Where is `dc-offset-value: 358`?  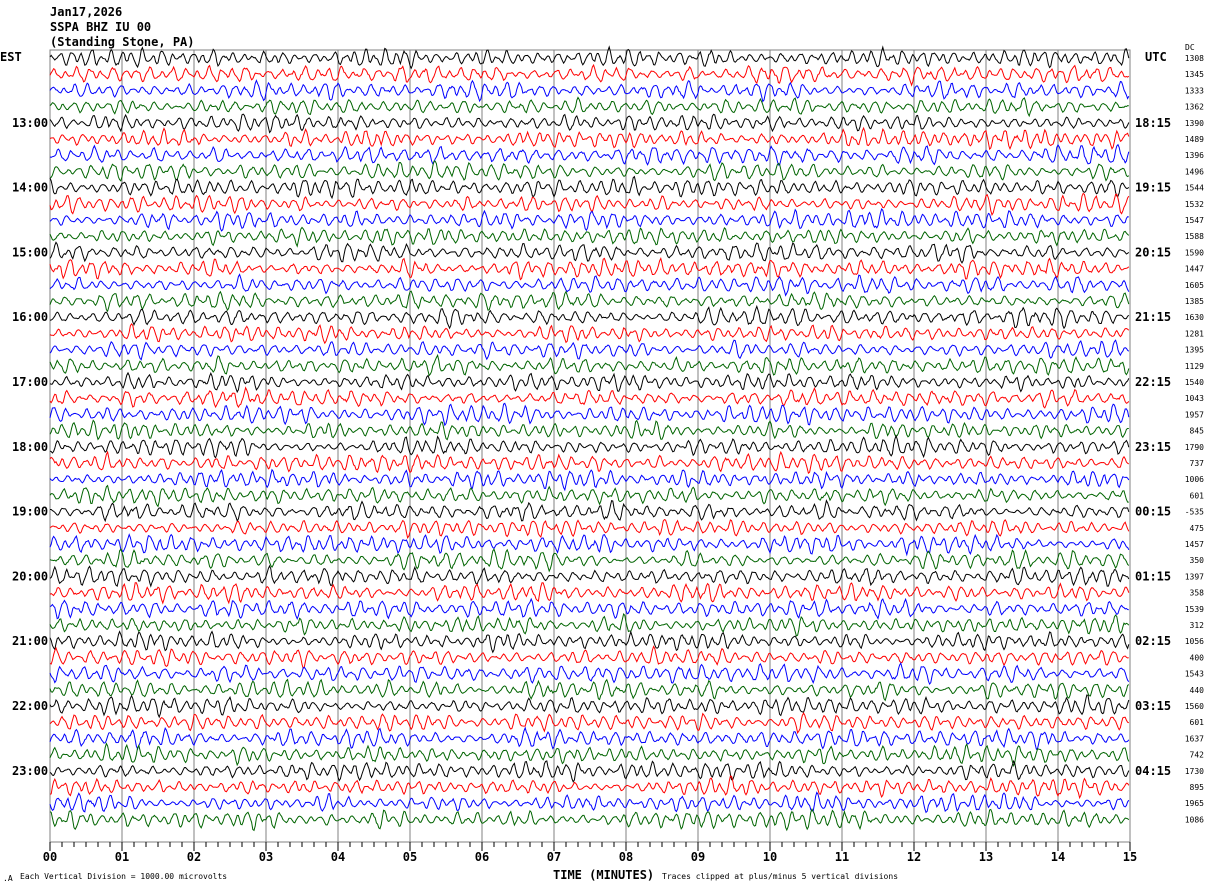 dc-offset-value: 358 is located at coordinates (1197, 593).